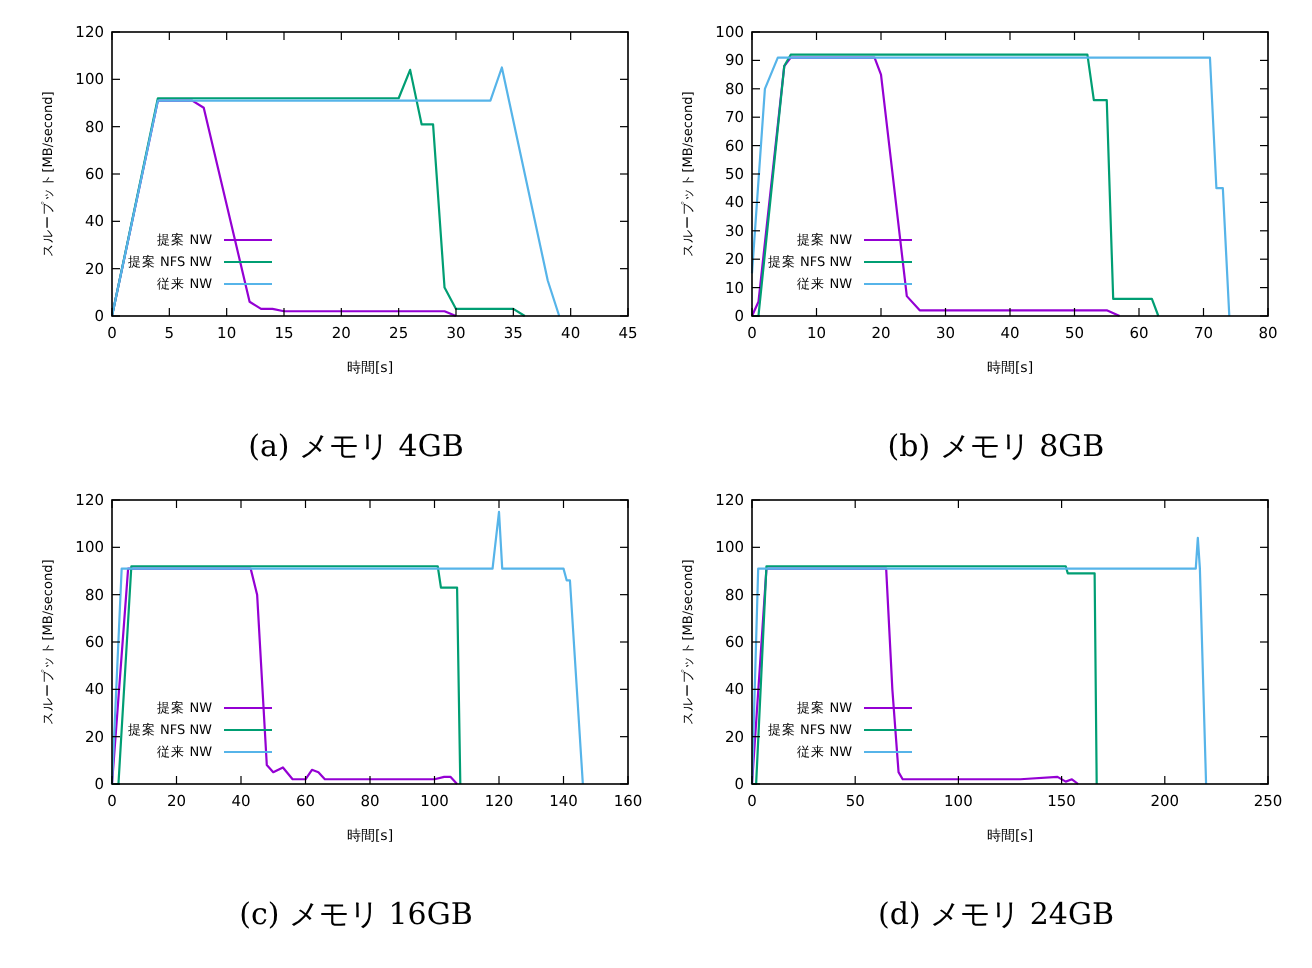  Describe the element at coordinates (356, 914) in the screenshot. I see `text: (c) メモリ 16GB` at that location.